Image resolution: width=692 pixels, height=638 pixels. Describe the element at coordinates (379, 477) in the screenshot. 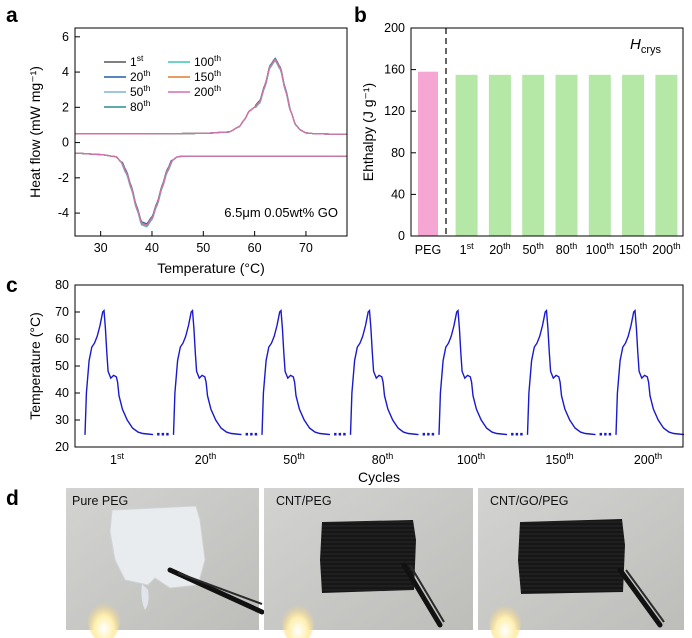

I see `cycles-x-axis-label: Cycles` at that location.